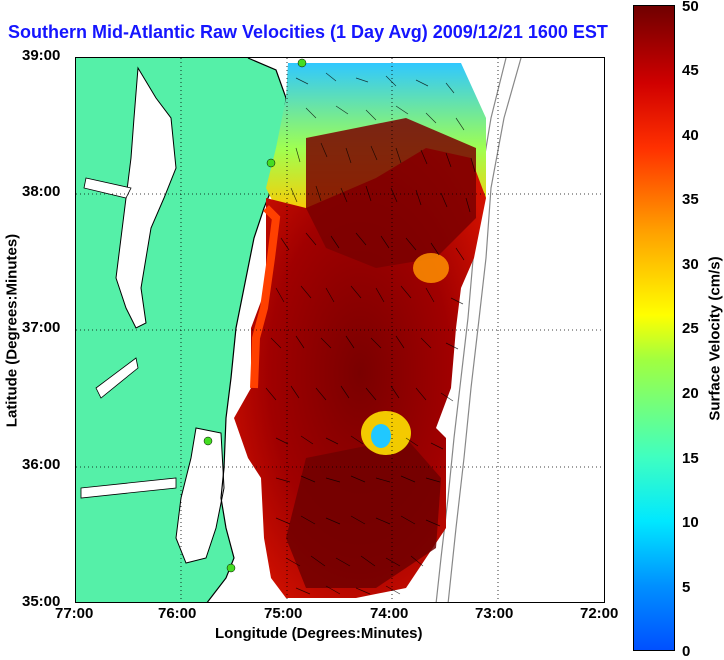 The width and height of the screenshot is (724, 660). I want to click on bay-water, so click(146, 197).